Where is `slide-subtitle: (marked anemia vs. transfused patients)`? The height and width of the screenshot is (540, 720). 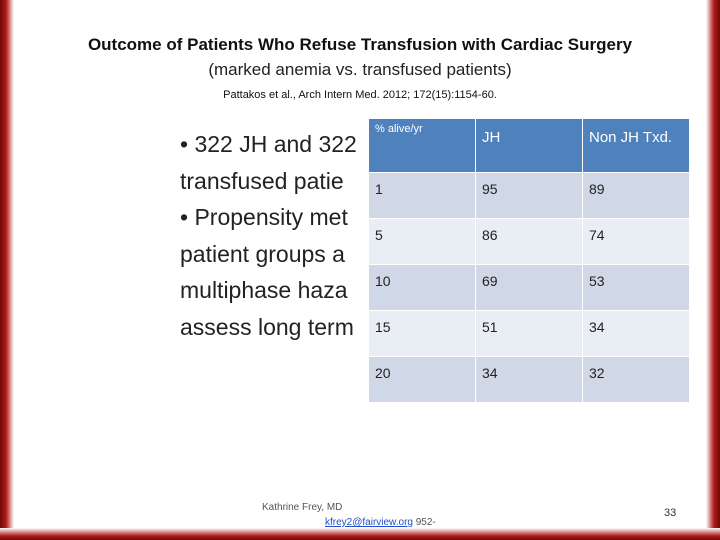
slide-subtitle: (marked anemia vs. transfused patients) is located at coordinates (360, 69).